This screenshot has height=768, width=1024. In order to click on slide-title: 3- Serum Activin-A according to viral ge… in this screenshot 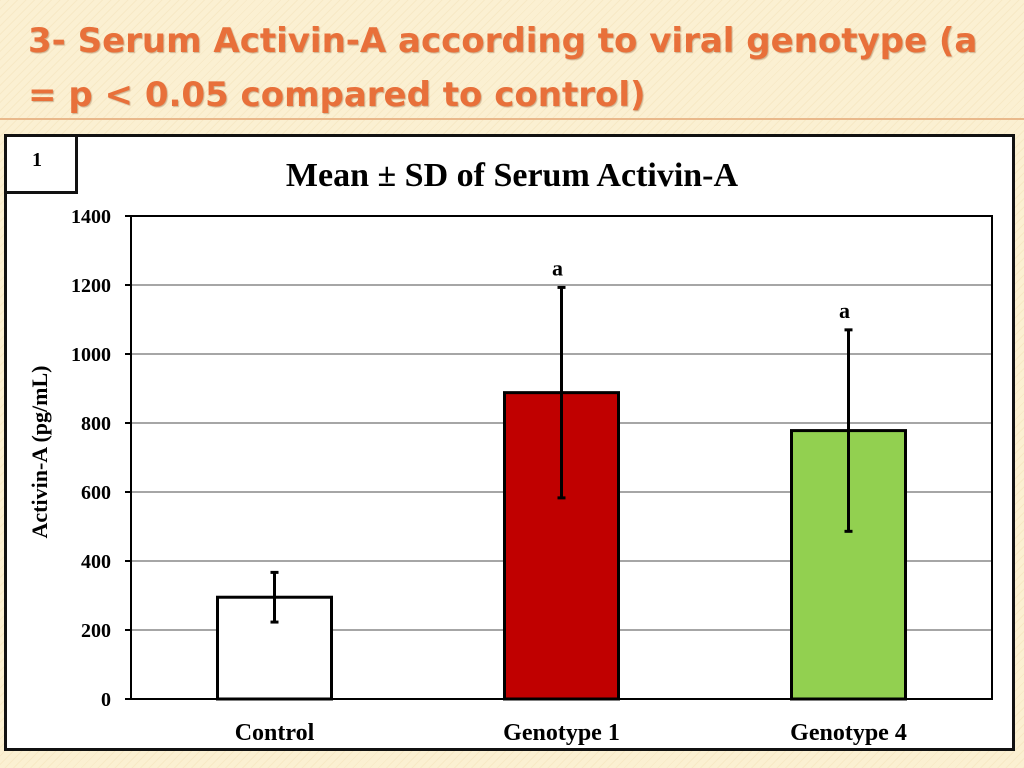, I will do `click(503, 68)`.